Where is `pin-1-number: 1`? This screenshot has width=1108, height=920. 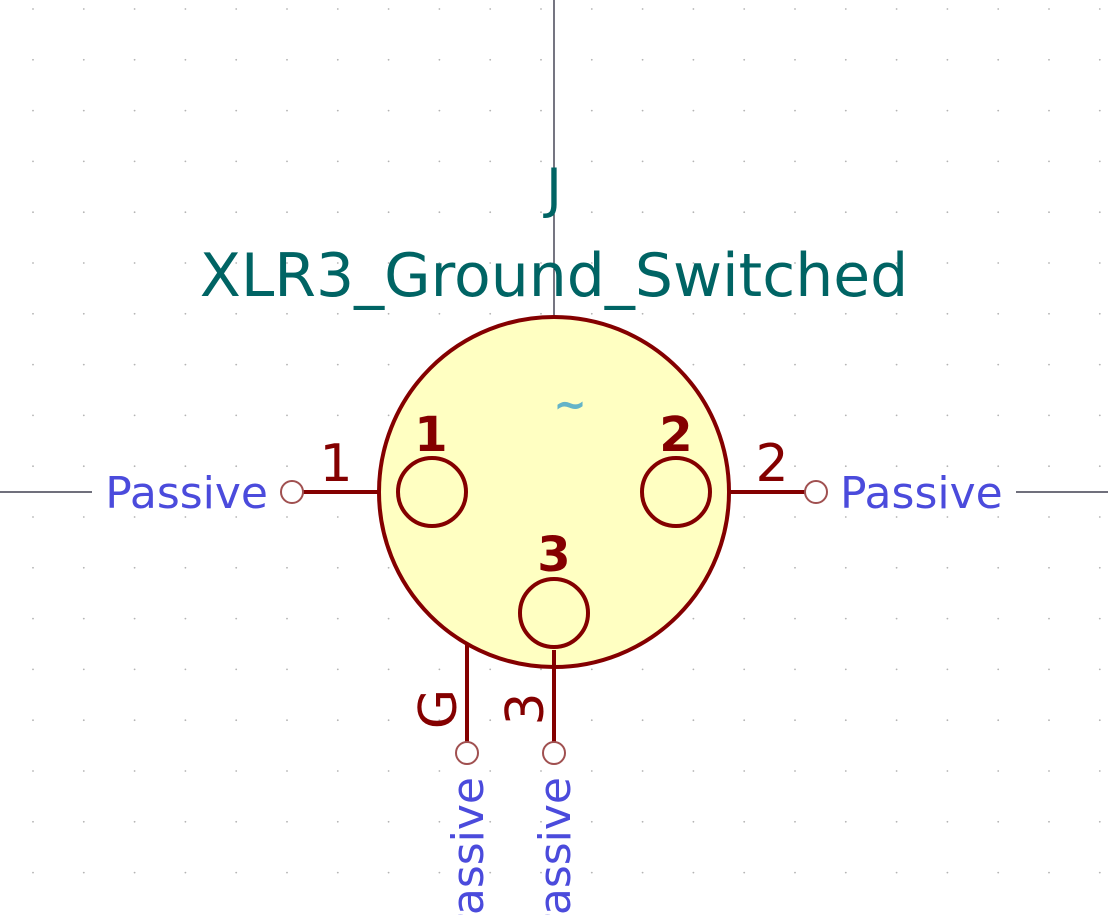 pin-1-number: 1 is located at coordinates (335, 464).